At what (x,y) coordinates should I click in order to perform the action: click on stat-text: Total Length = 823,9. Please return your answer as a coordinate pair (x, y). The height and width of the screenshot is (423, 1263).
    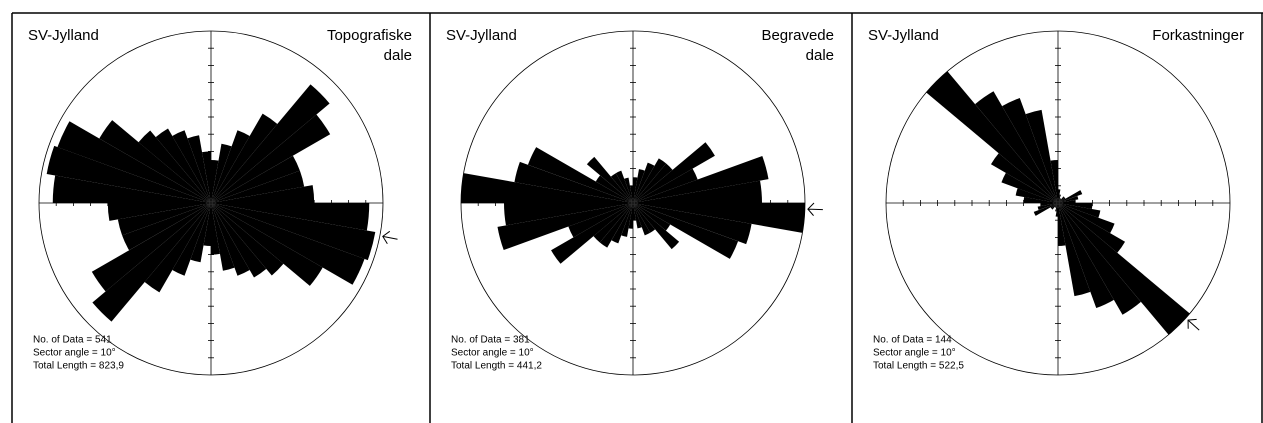
    Looking at the image, I should click on (78, 366).